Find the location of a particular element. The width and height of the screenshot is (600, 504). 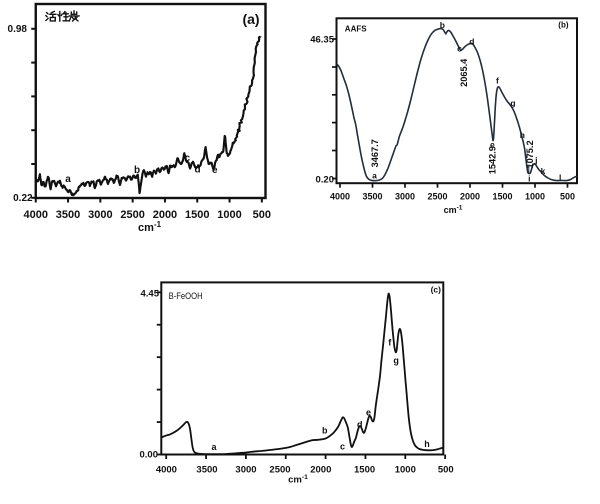

svg-text: (b) is located at coordinates (563, 25).